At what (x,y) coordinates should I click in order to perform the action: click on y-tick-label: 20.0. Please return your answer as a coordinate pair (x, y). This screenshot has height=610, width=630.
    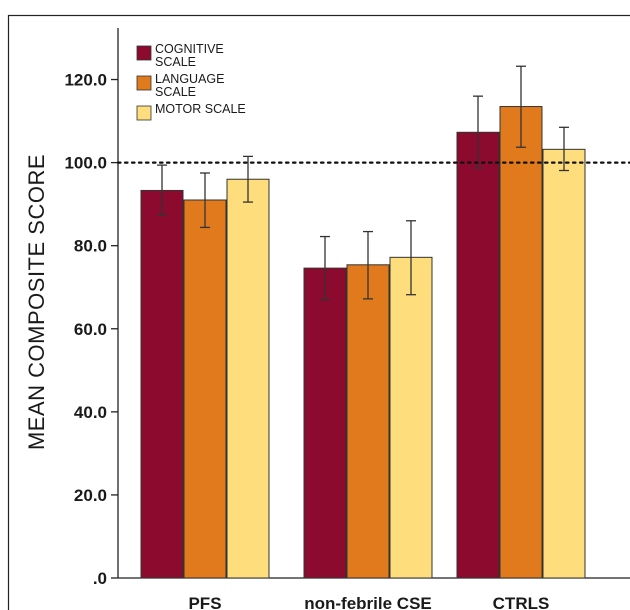
    Looking at the image, I should click on (90, 495).